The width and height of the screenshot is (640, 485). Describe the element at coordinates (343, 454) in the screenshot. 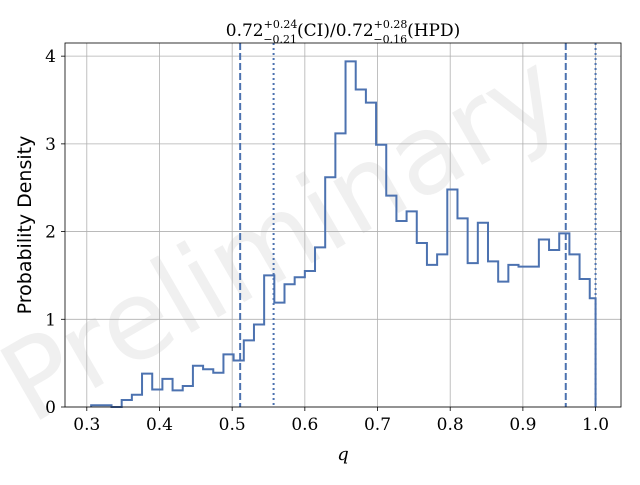

I see `x-axis-label: q` at that location.